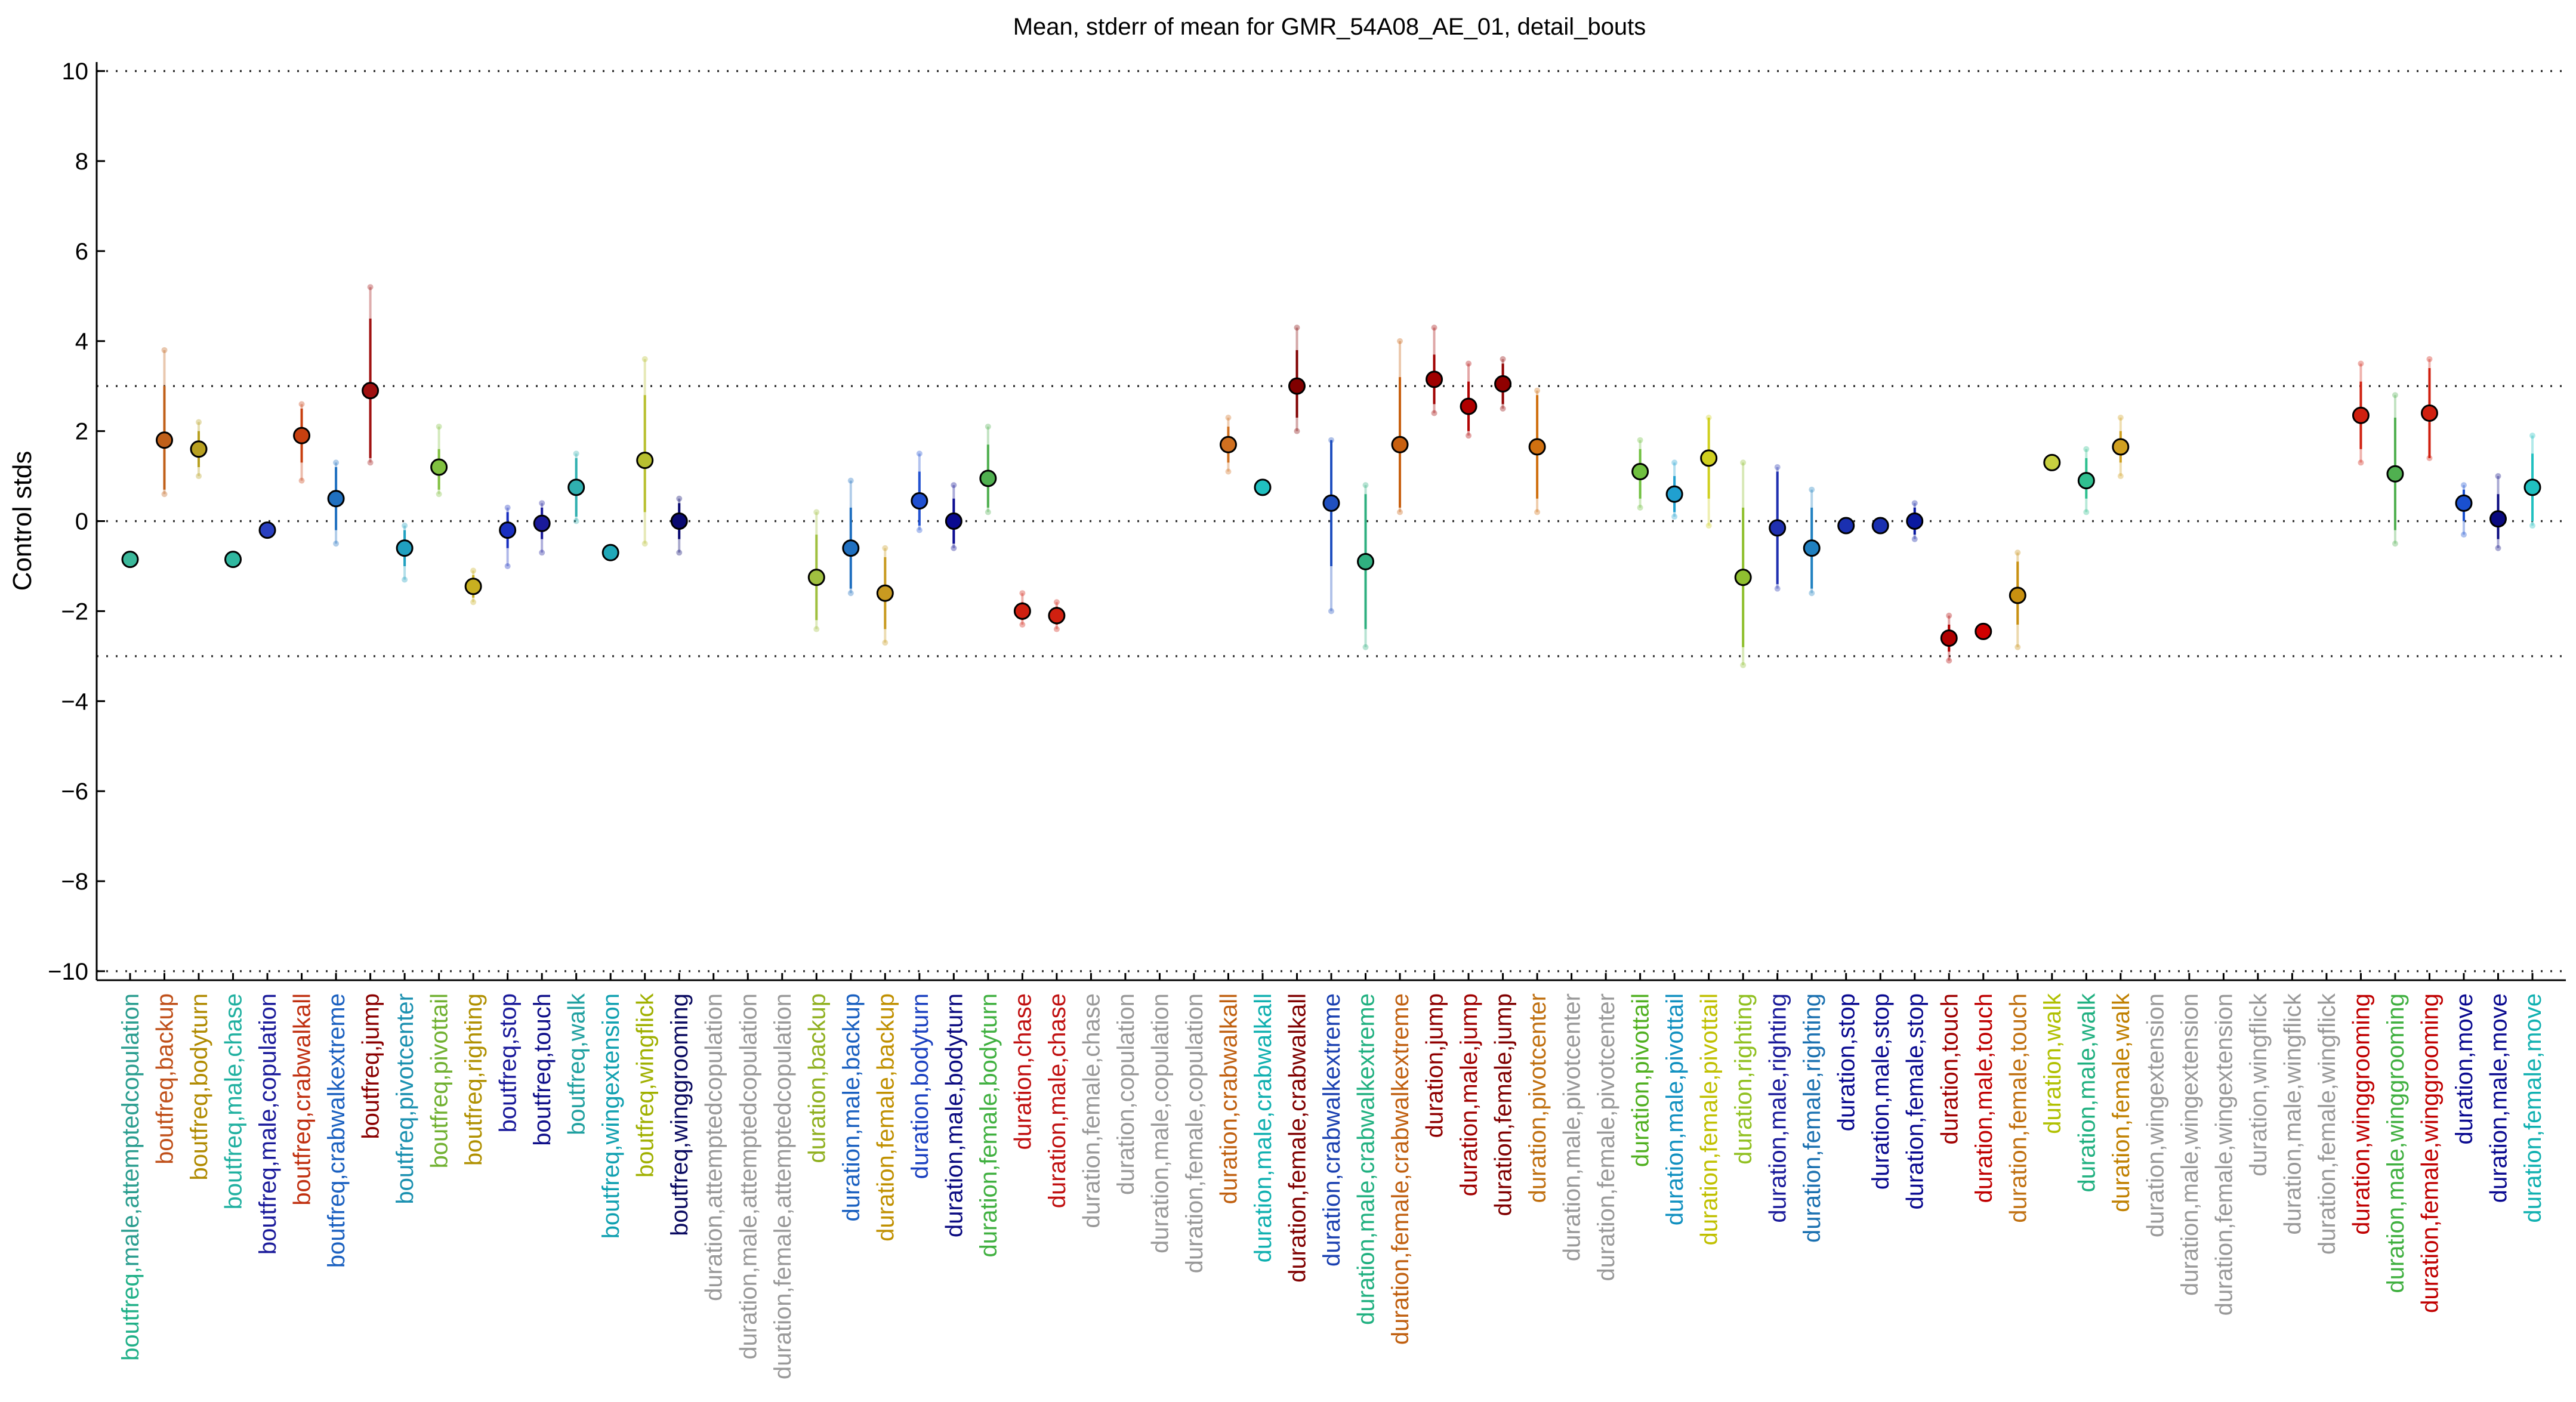 The width and height of the screenshot is (2576, 1402). Describe the element at coordinates (1847, 1062) in the screenshot. I see `x-tick-label: duration,stop` at that location.